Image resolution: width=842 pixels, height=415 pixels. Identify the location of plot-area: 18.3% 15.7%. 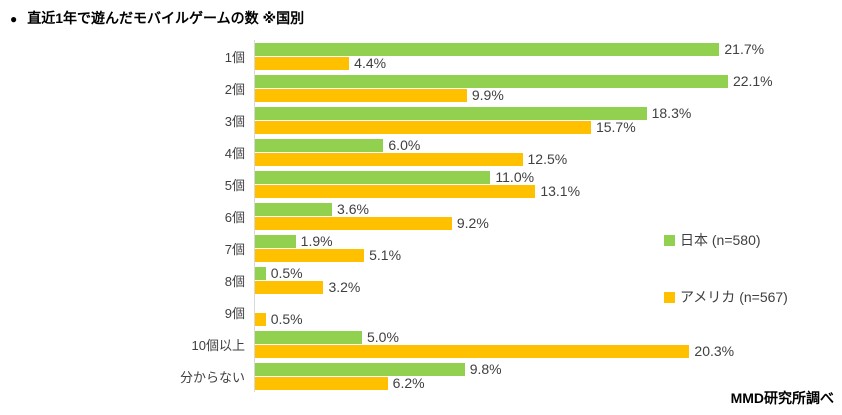
(522, 120).